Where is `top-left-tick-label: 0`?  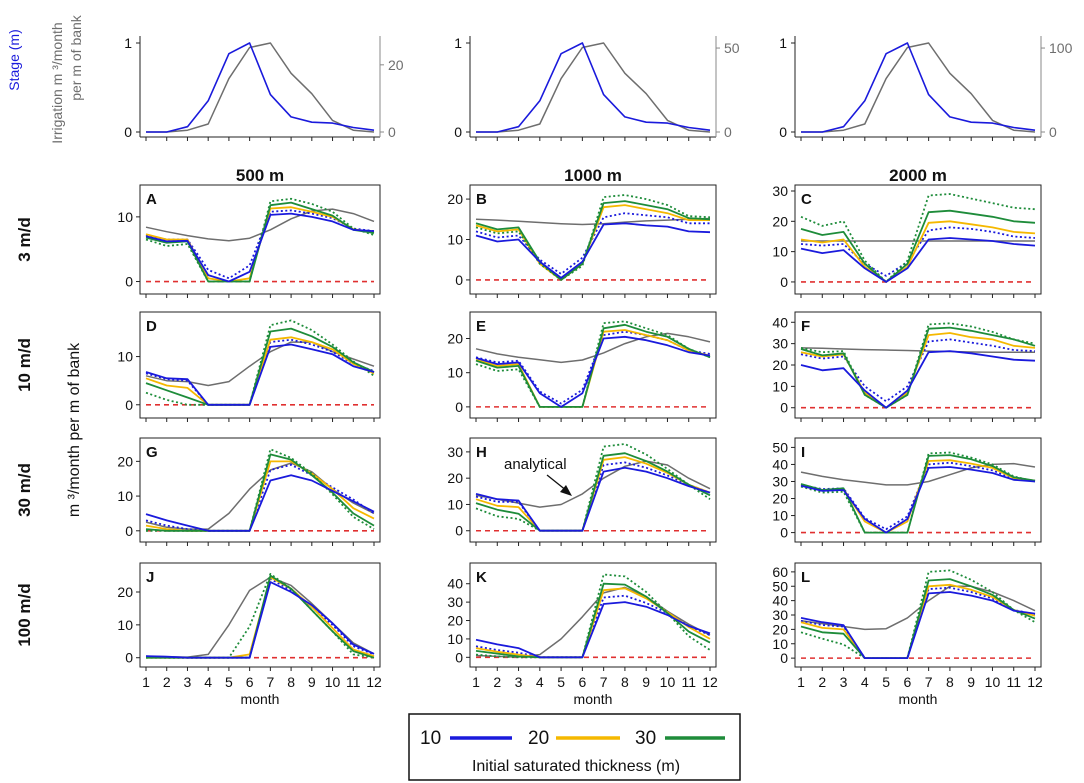 top-left-tick-label: 0 is located at coordinates (783, 132).